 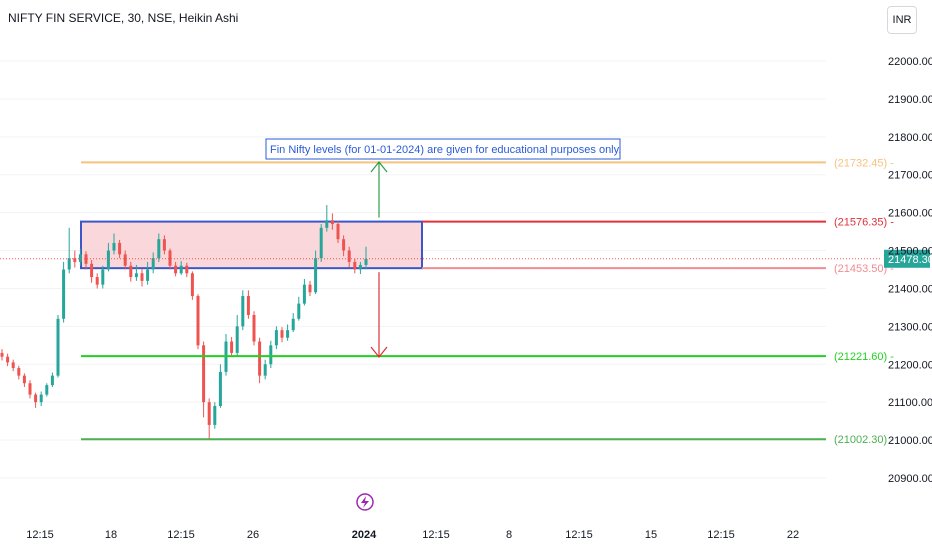 I want to click on level-label: (21453.50) -, so click(x=864, y=269).